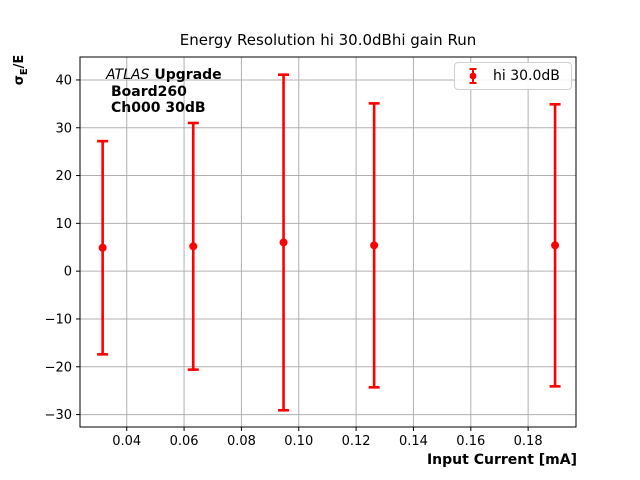 The height and width of the screenshot is (480, 640). What do you see at coordinates (413, 441) in the screenshot?
I see `x-tick-label: 0.14` at bounding box center [413, 441].